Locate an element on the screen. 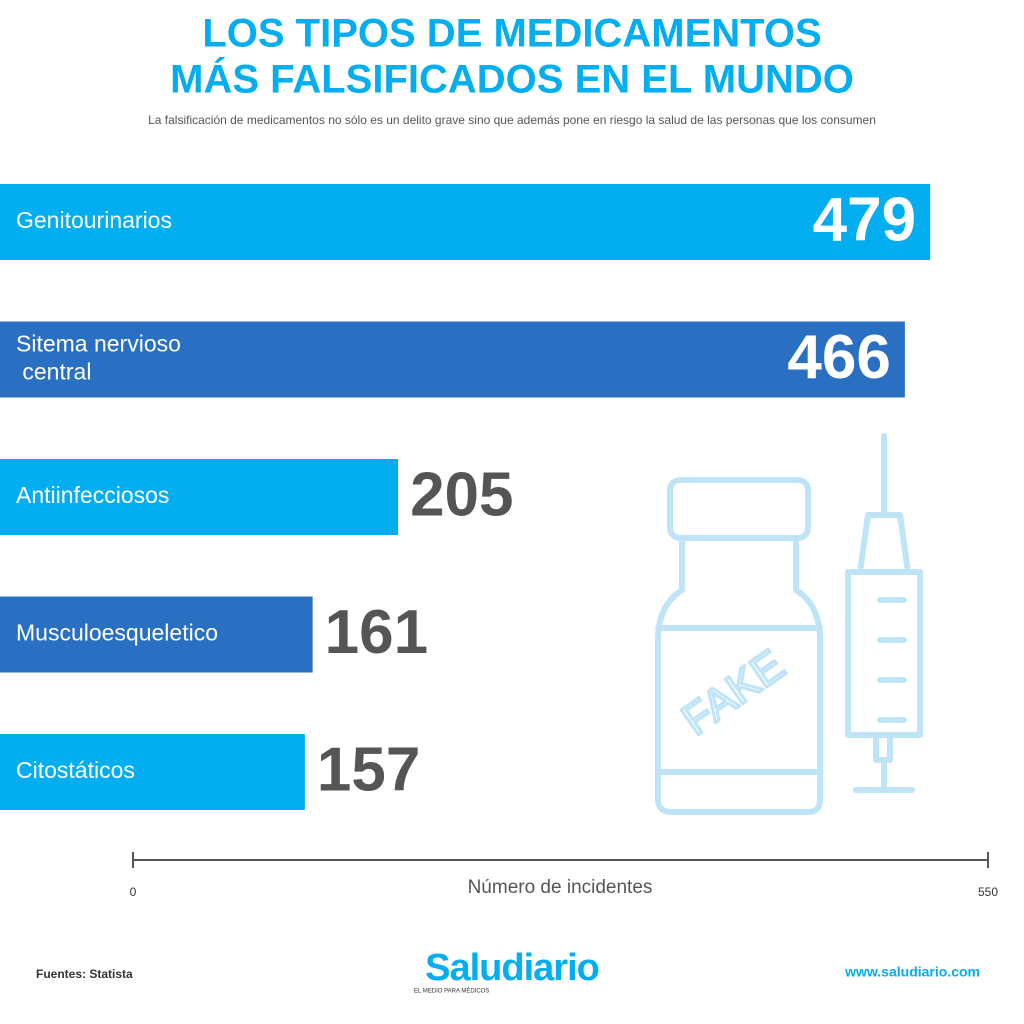 The width and height of the screenshot is (1024, 1024). x-tick-label: 550 is located at coordinates (988, 892).